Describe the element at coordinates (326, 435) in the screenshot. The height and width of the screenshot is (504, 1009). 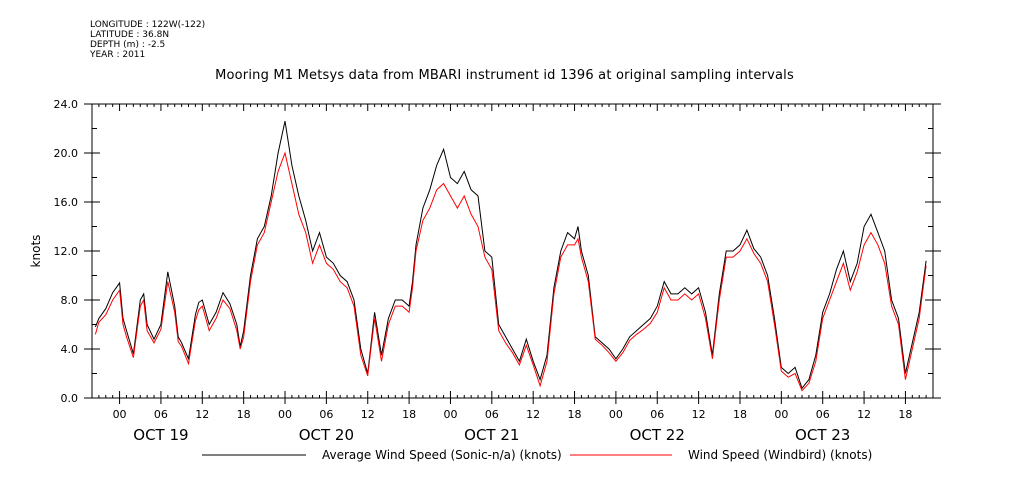
I see `day-label: OCT 20` at that location.